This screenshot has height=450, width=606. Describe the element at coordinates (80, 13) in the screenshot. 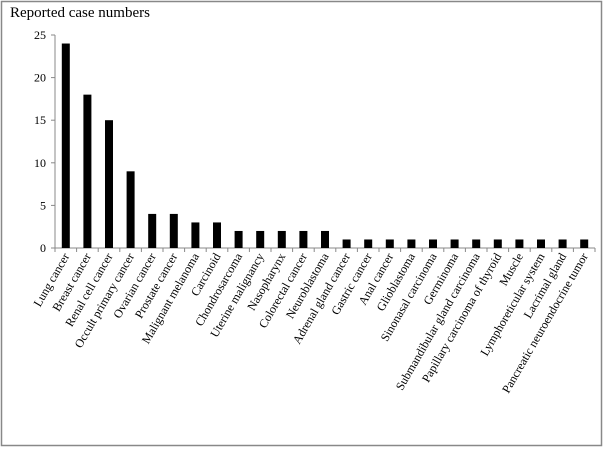

I see `chart-title: Reported case numbers` at that location.